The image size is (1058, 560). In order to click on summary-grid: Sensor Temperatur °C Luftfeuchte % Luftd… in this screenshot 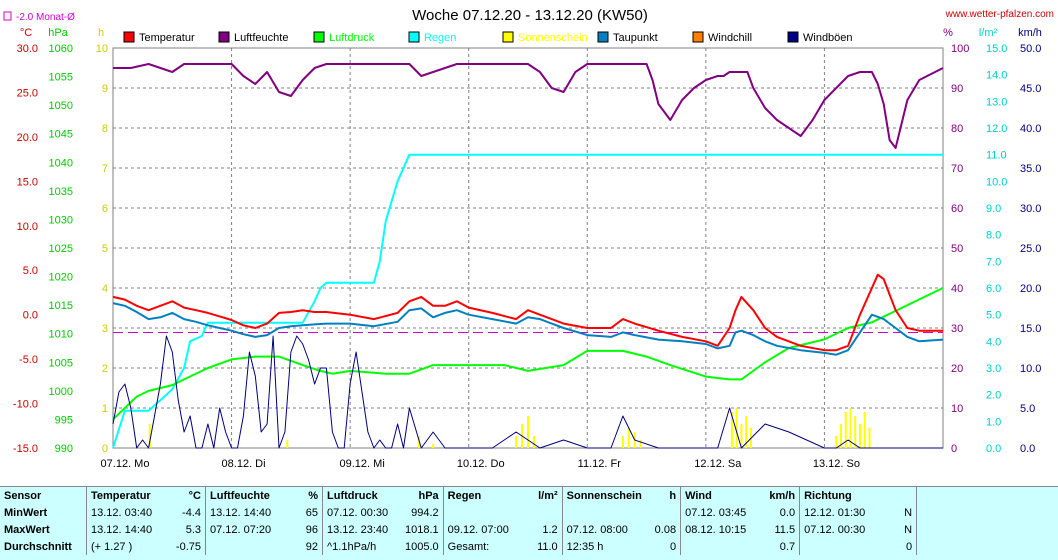, I will do `click(528, 521)`.